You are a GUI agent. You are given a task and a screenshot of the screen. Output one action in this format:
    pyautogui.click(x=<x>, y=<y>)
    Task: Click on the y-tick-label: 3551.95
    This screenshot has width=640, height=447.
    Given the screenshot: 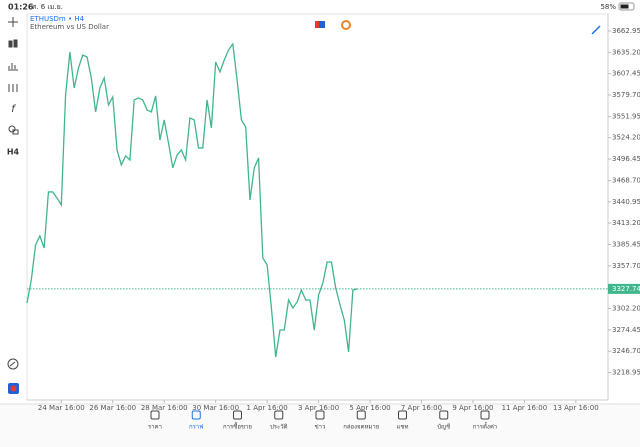 What is the action you would take?
    pyautogui.click(x=626, y=116)
    